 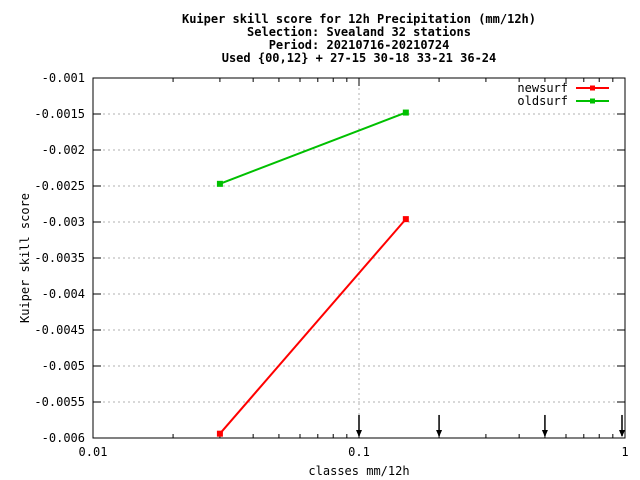 I want to click on legend-marker-newsurf, so click(x=592, y=88).